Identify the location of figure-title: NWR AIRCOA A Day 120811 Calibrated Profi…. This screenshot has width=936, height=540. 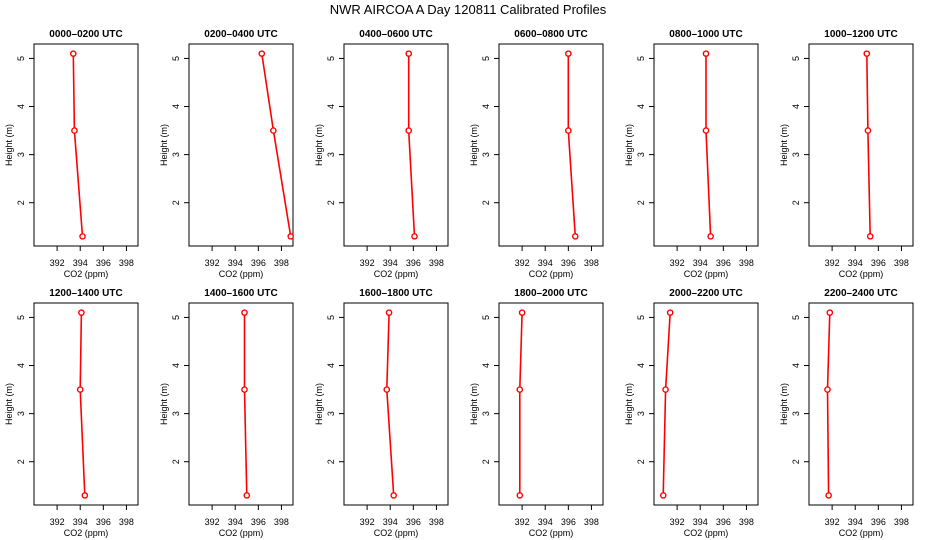
(468, 9).